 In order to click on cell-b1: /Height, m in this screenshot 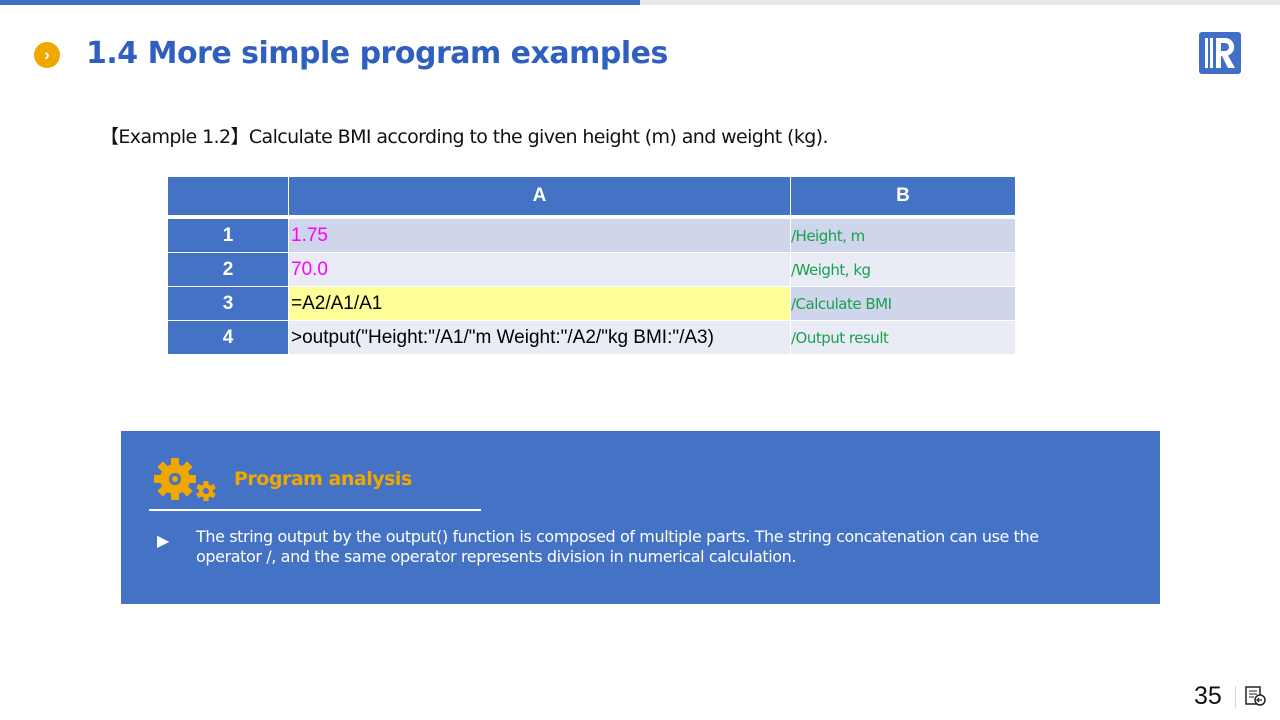, I will do `click(903, 235)`.